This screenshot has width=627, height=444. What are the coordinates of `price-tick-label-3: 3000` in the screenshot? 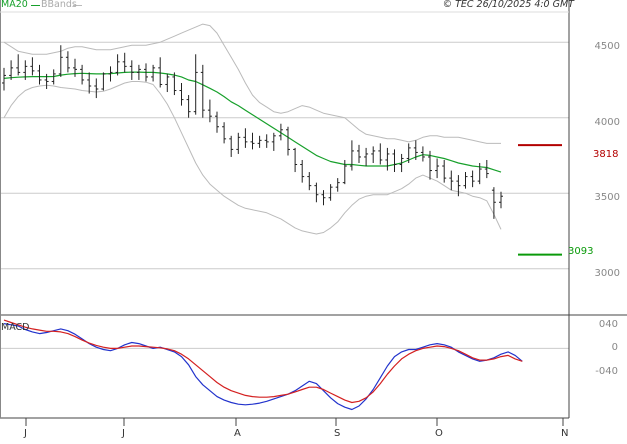 It's located at (607, 273).